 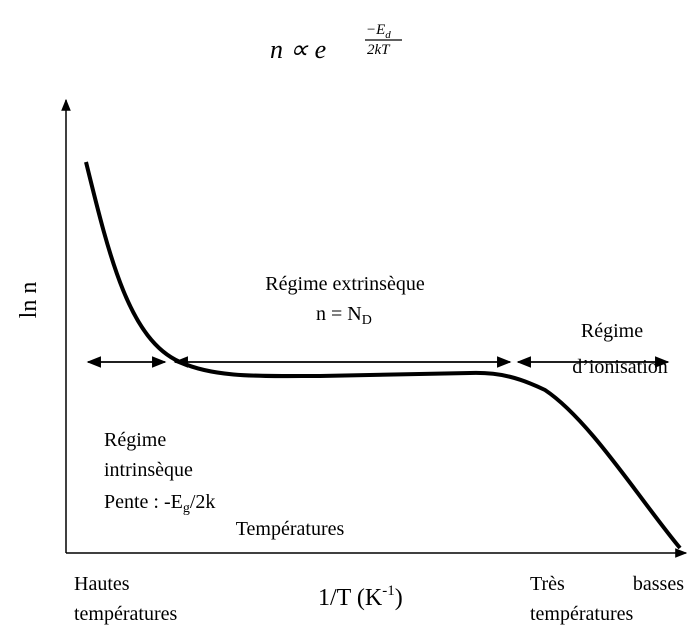 What do you see at coordinates (379, 50) in the screenshot?
I see `formula-denominator: 2kT` at bounding box center [379, 50].